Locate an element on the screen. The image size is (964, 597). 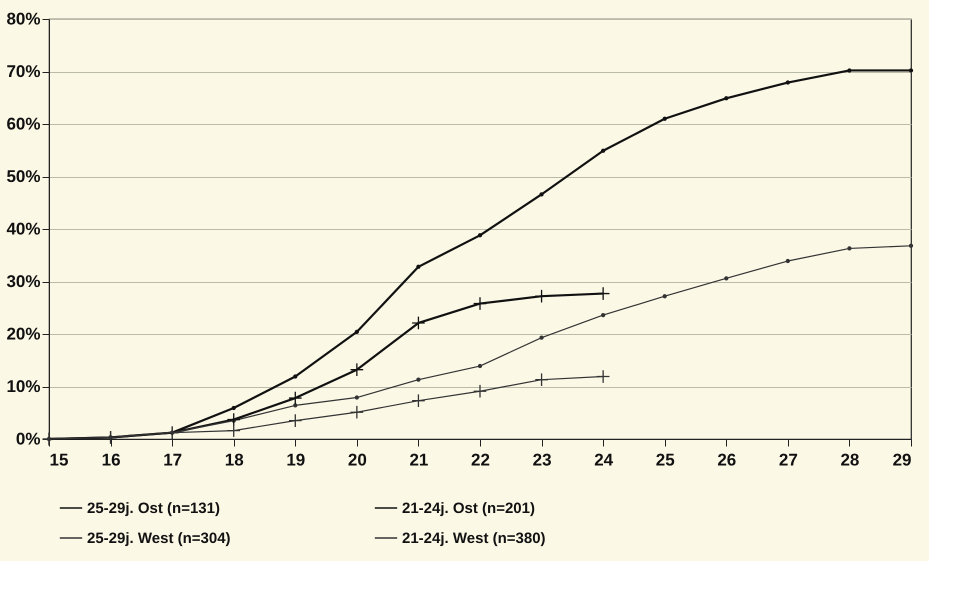
y-tick-label: 80% is located at coordinates (23, 19).